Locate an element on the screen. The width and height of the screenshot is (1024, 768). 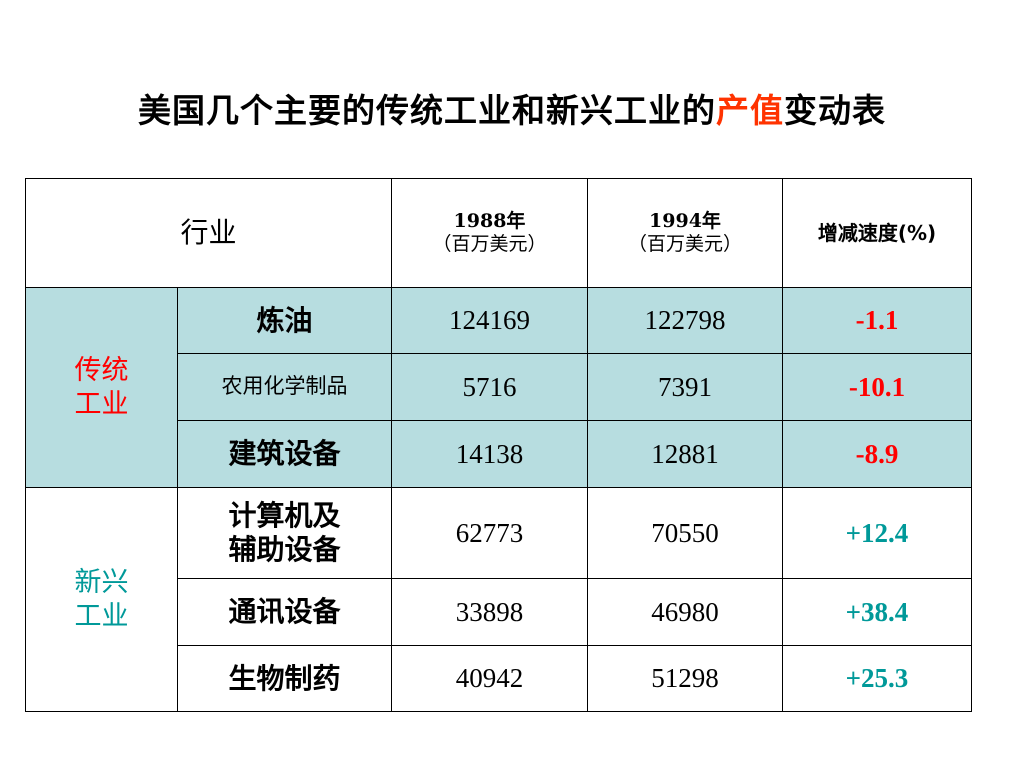
table-row: 农用化学制品 5716 7391 -10.1 is located at coordinates (498, 387).